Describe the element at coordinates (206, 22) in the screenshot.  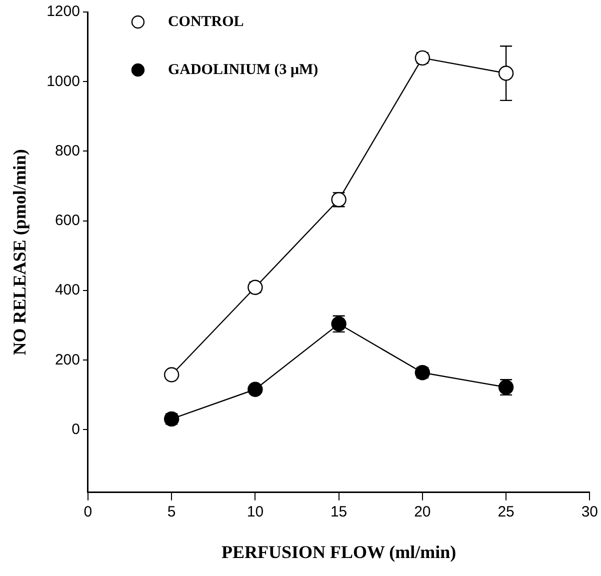
I see `legend-label: CONTROL` at that location.